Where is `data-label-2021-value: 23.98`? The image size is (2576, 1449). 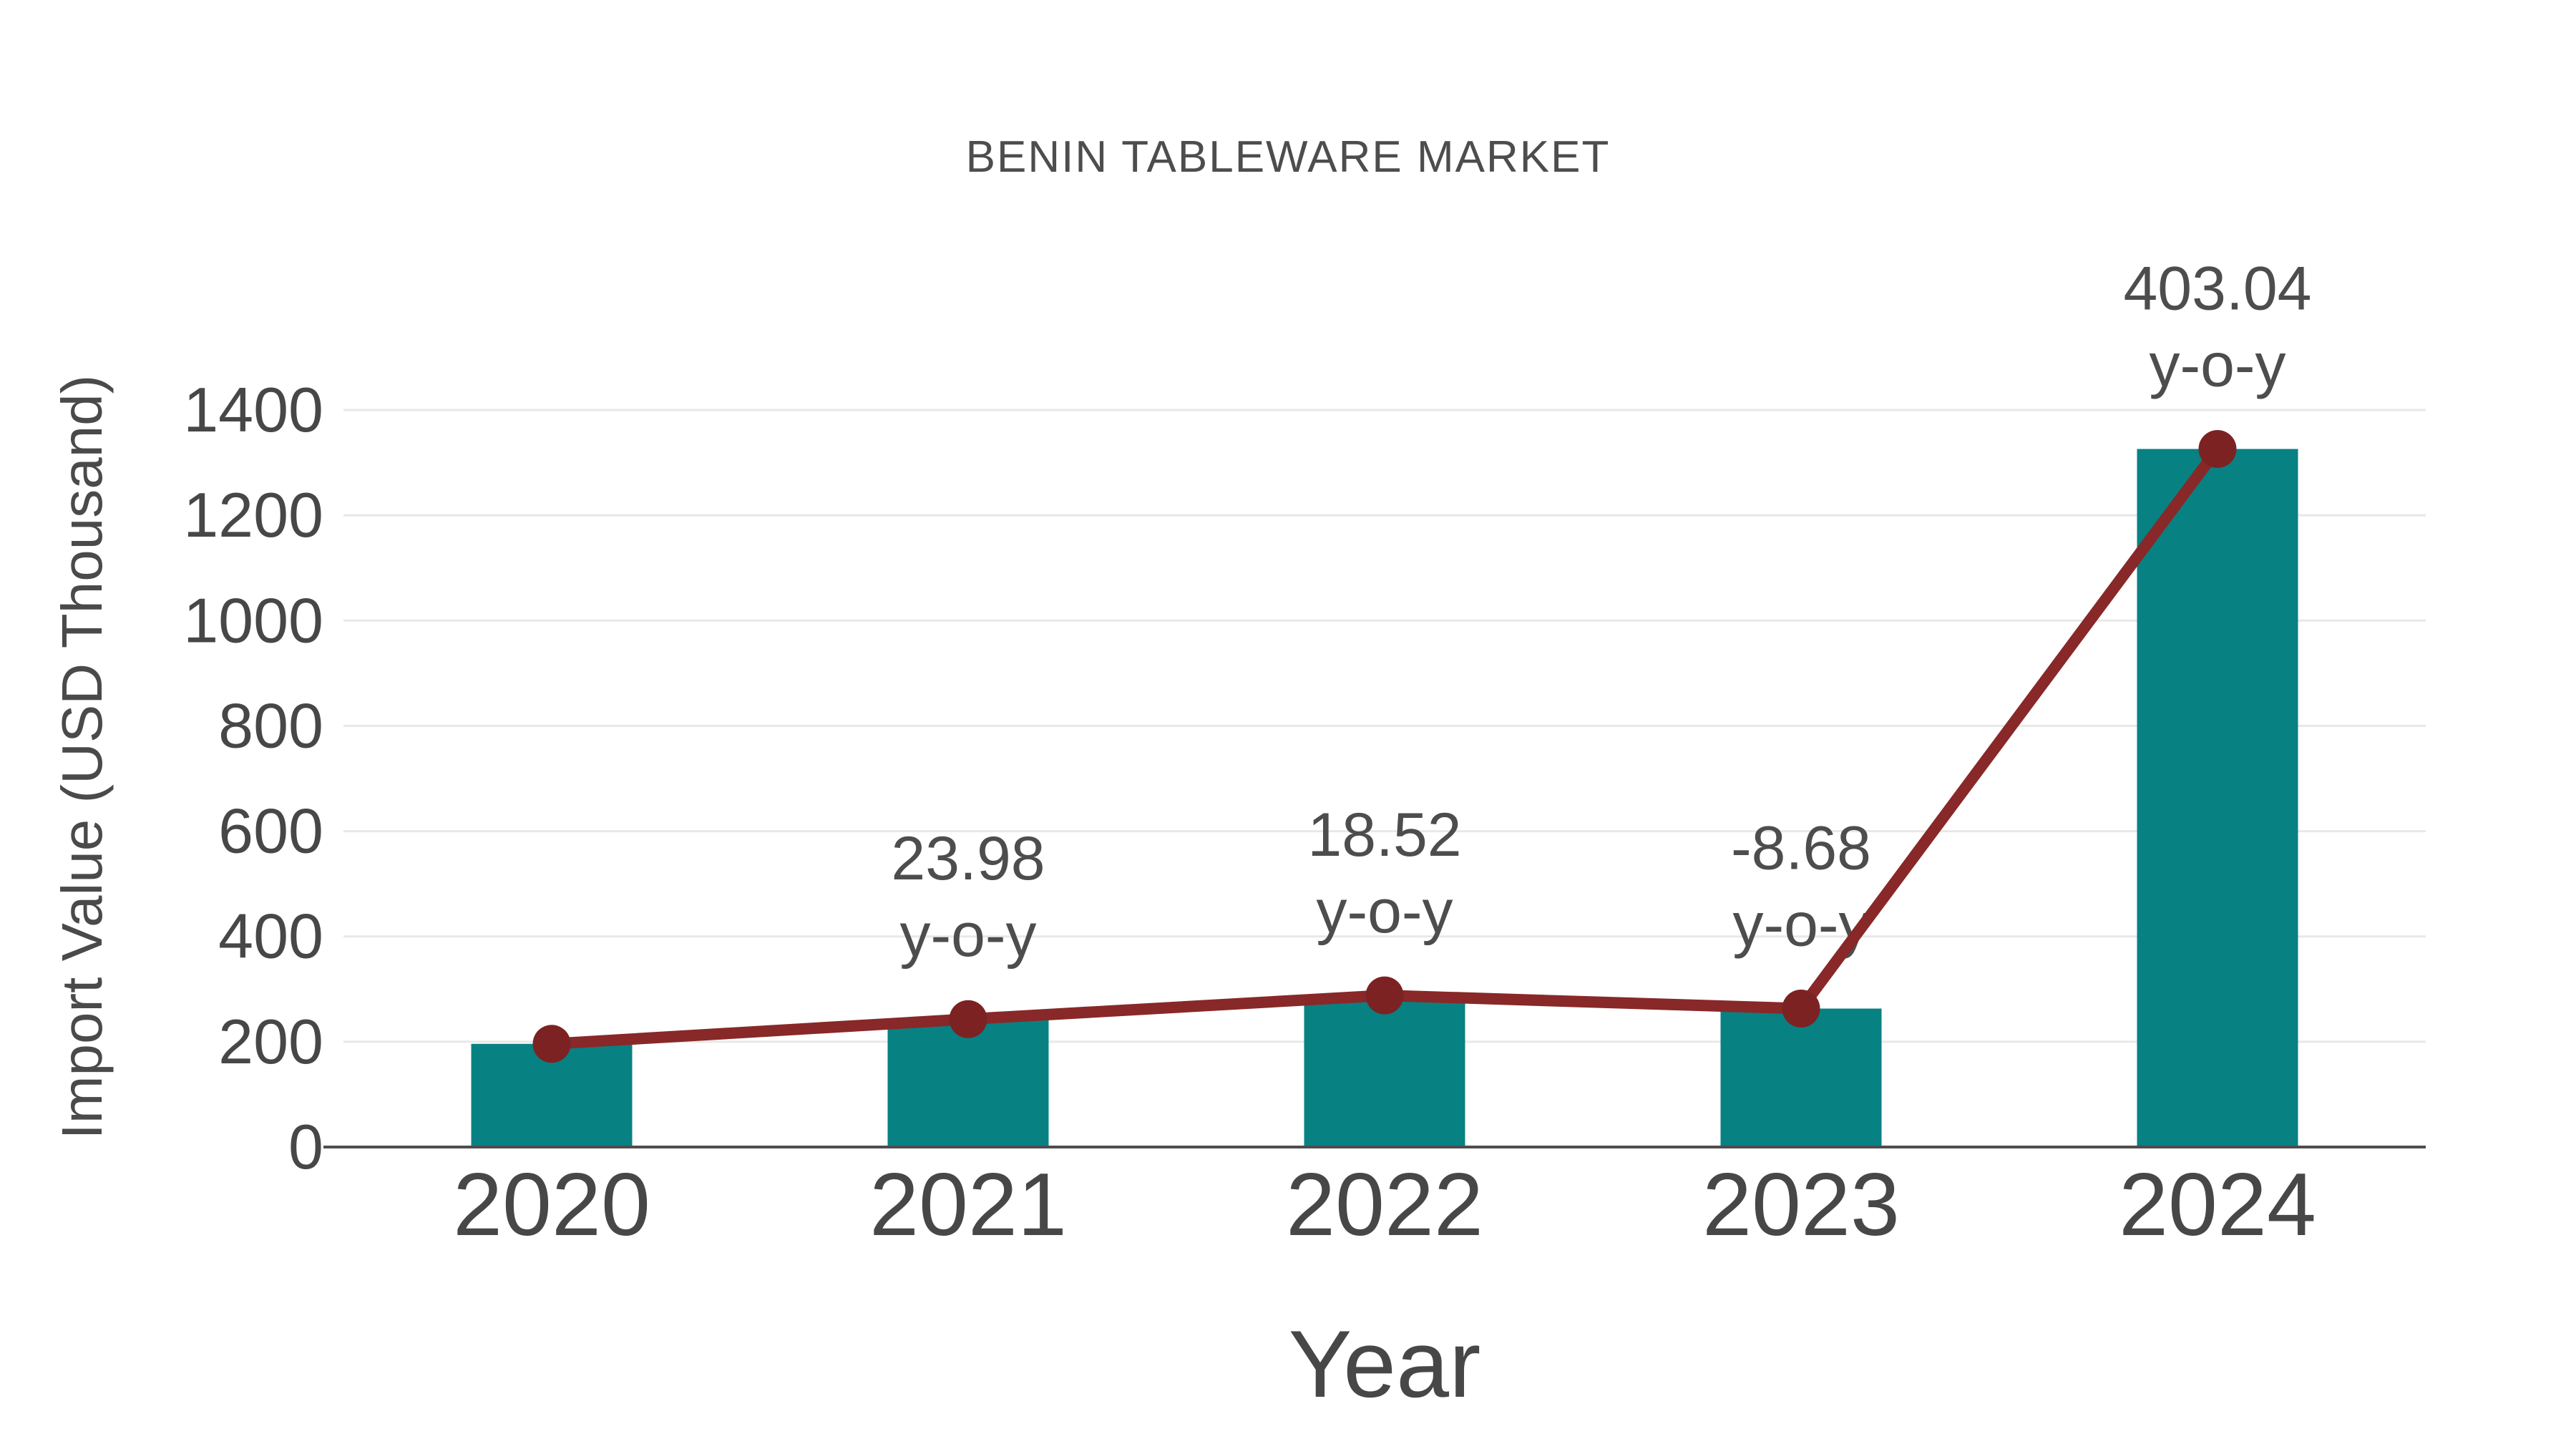
data-label-2021-value: 23.98 is located at coordinates (968, 858).